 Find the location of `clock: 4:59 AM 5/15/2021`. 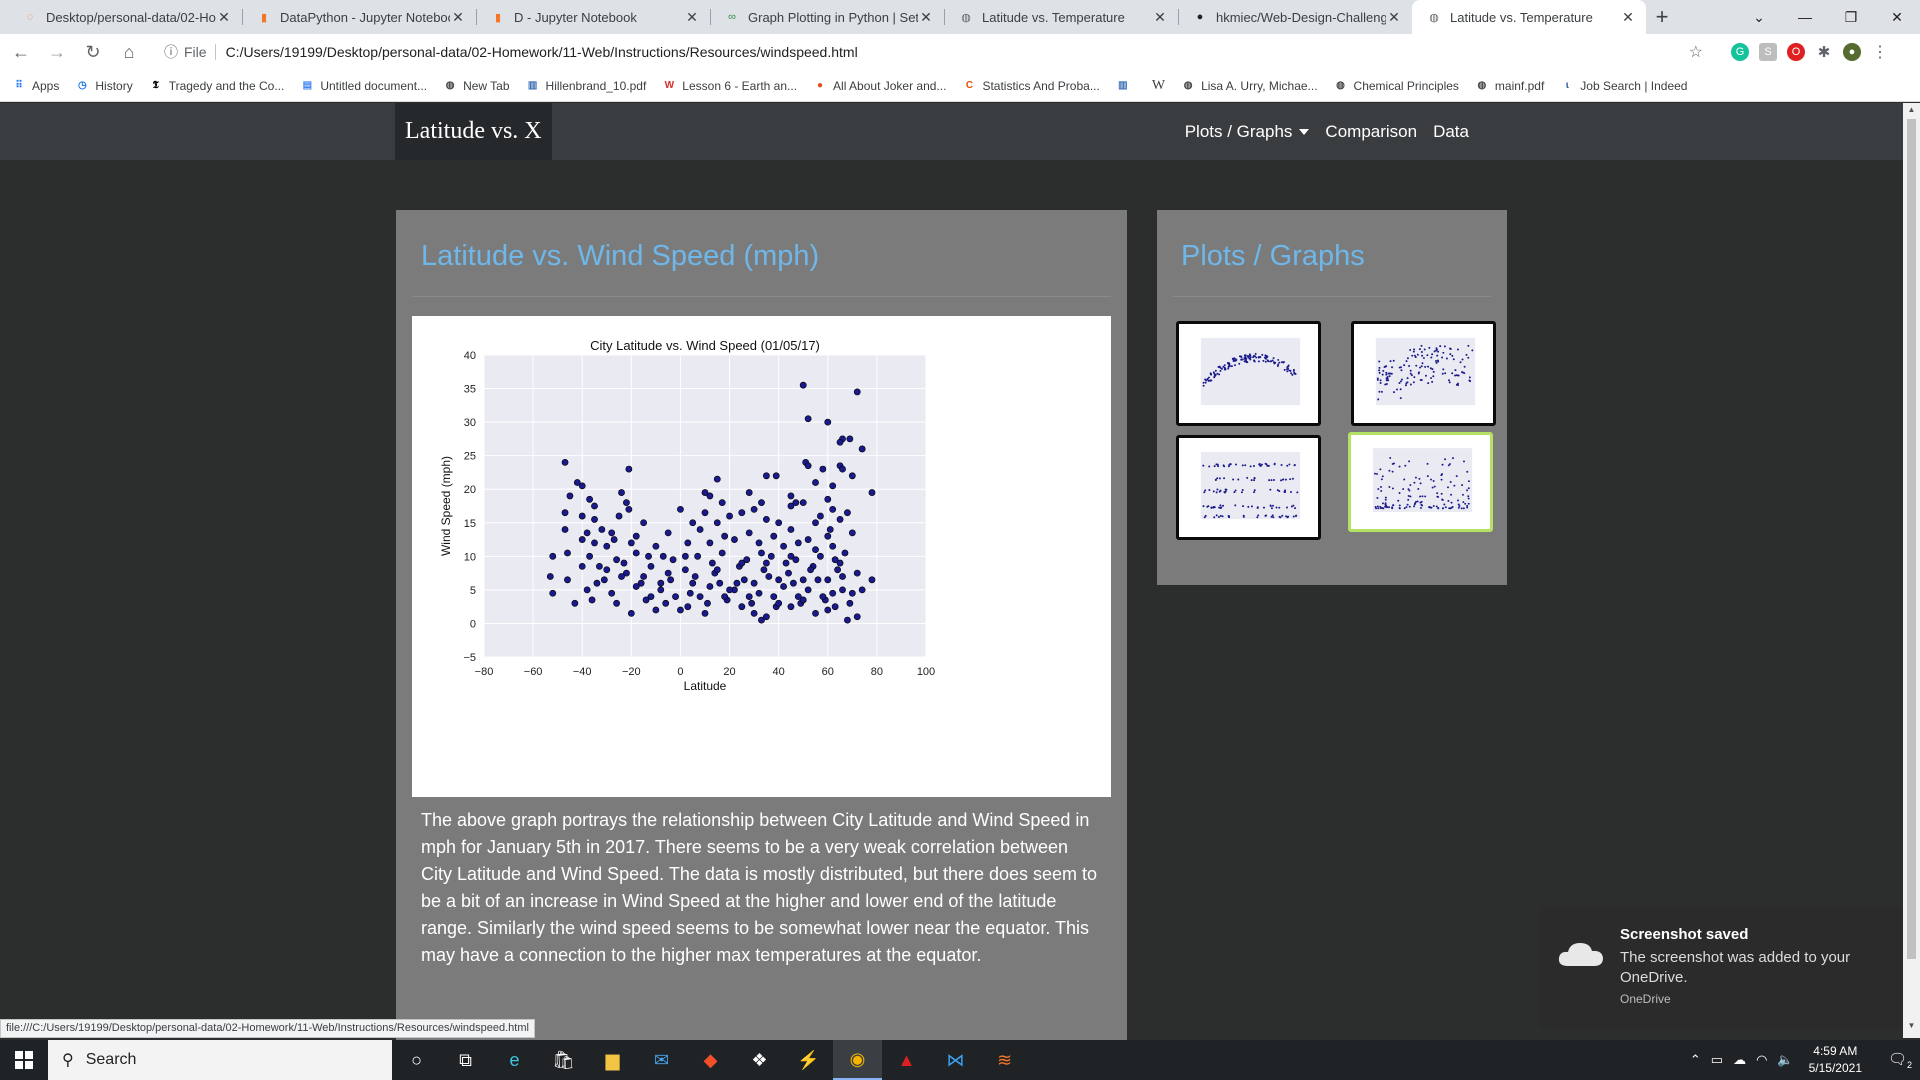

clock: 4:59 AM 5/15/2021 is located at coordinates (1835, 1060).